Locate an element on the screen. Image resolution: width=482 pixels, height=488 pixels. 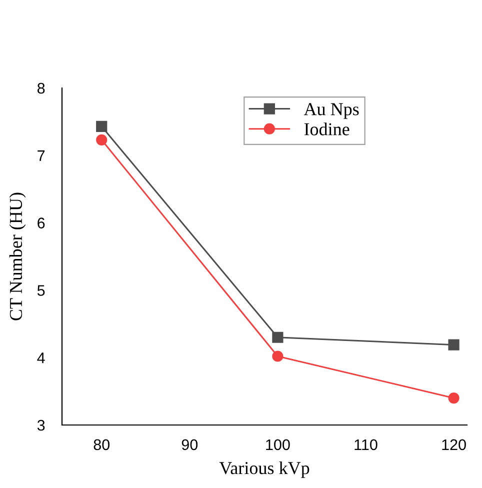
y-tick-label: 4 is located at coordinates (41, 358).